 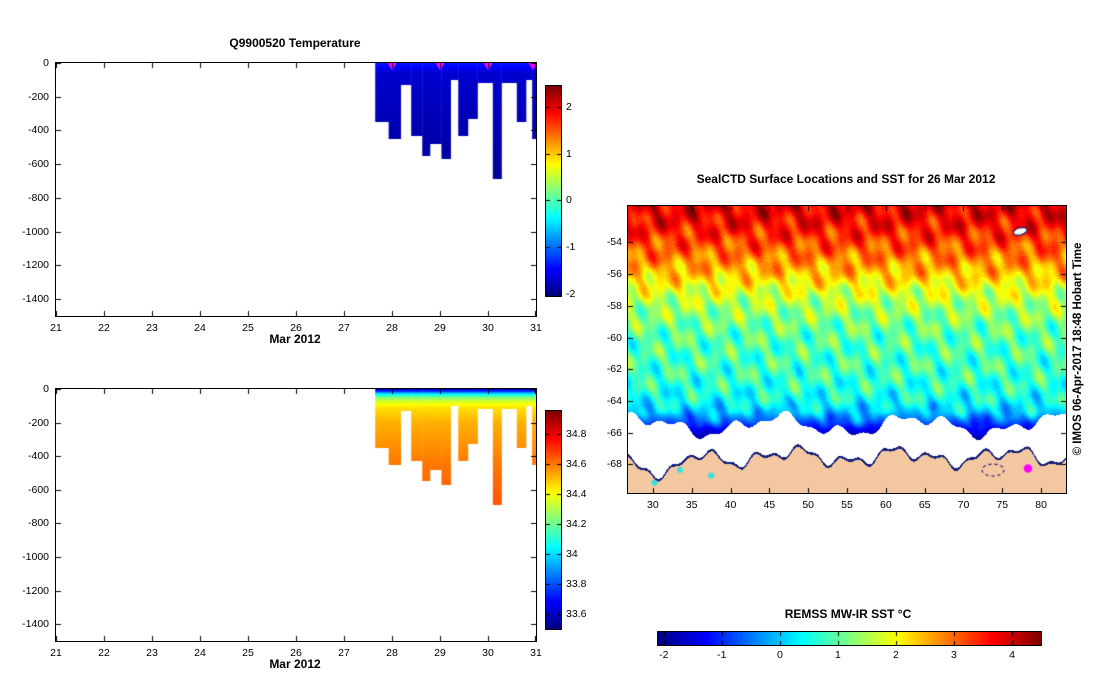 I want to click on salinity-y-tick-label: -200, so click(x=38, y=422).